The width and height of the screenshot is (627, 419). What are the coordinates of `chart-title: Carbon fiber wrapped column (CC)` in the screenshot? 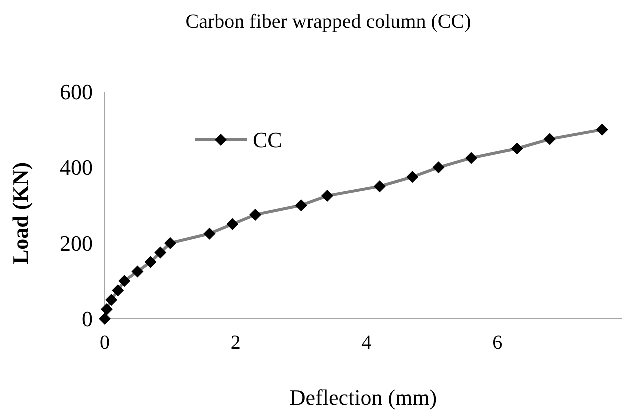 It's located at (329, 22).